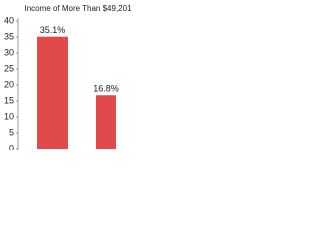  I want to click on y-tick-label: 25, so click(9, 68).